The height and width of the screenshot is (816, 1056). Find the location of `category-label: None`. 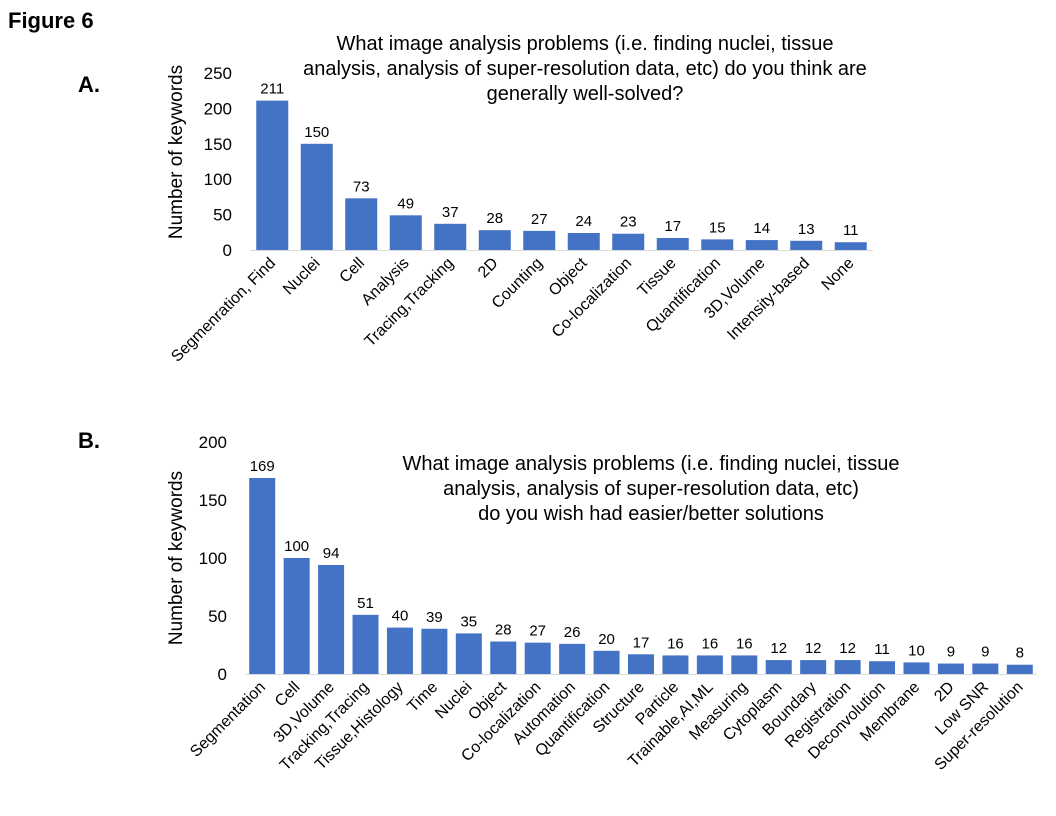

category-label: None is located at coordinates (838, 274).